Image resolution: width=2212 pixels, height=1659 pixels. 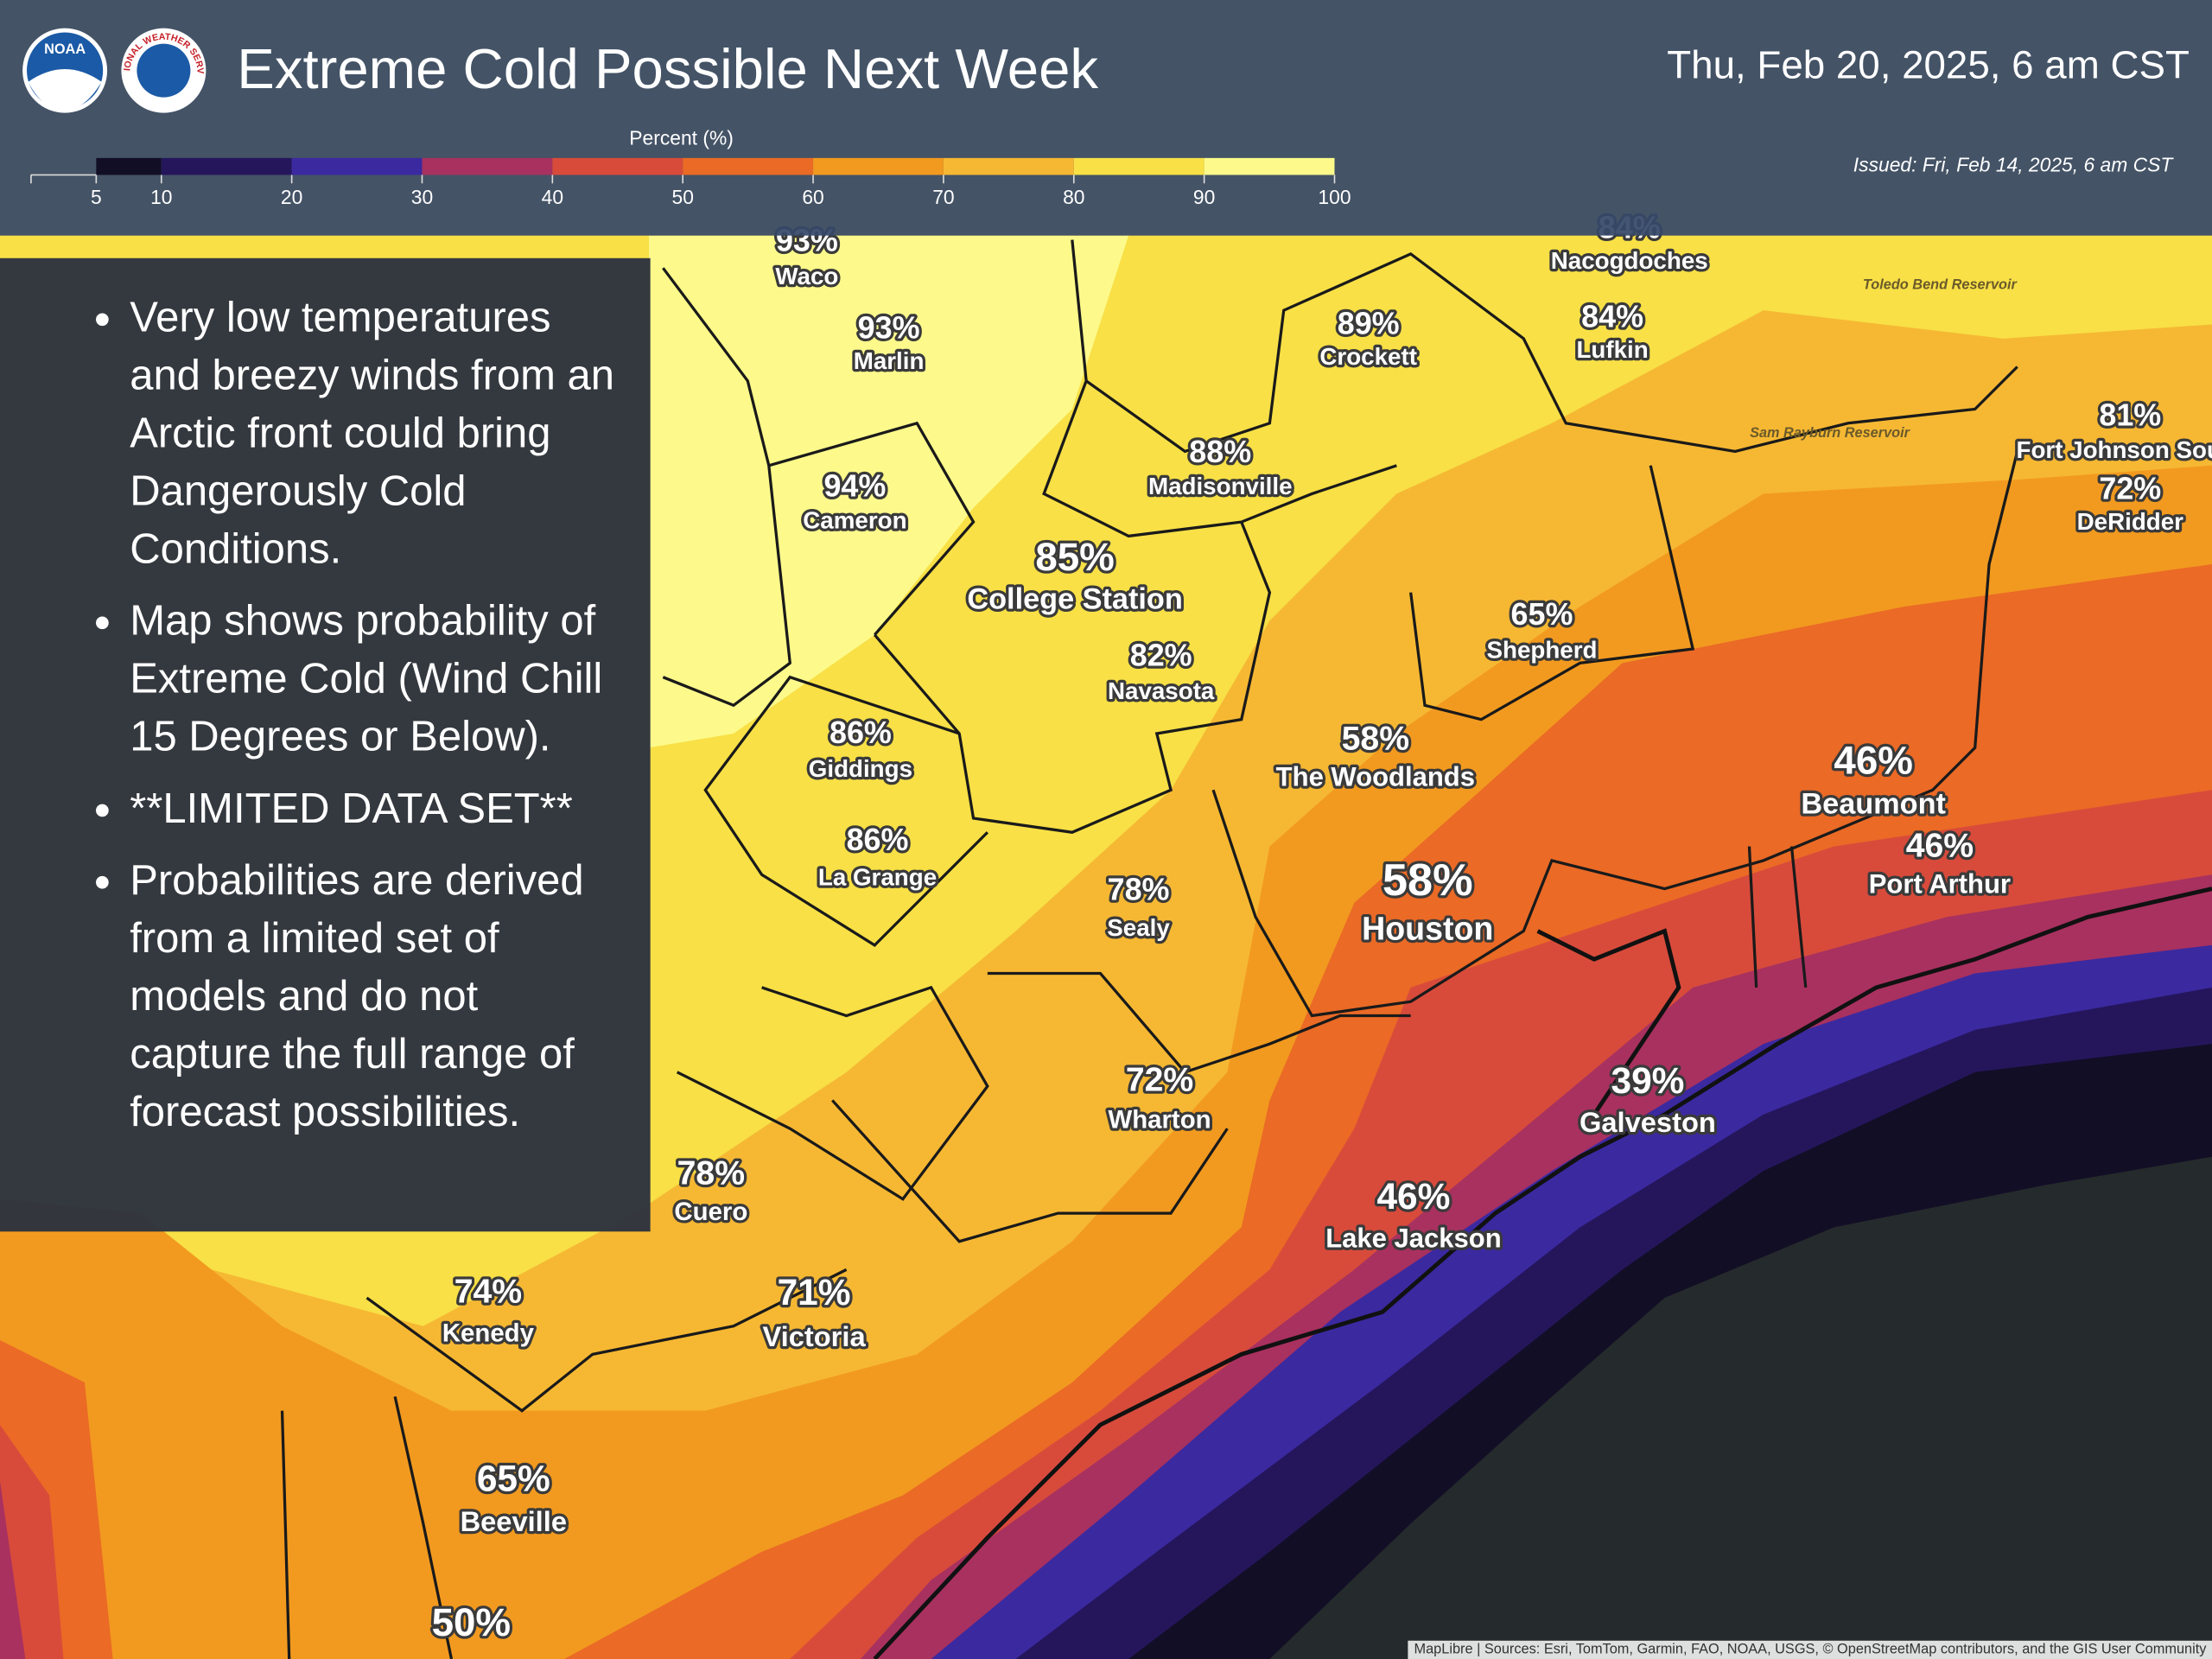 I want to click on city-name: Nacogdoches, so click(x=1629, y=260).